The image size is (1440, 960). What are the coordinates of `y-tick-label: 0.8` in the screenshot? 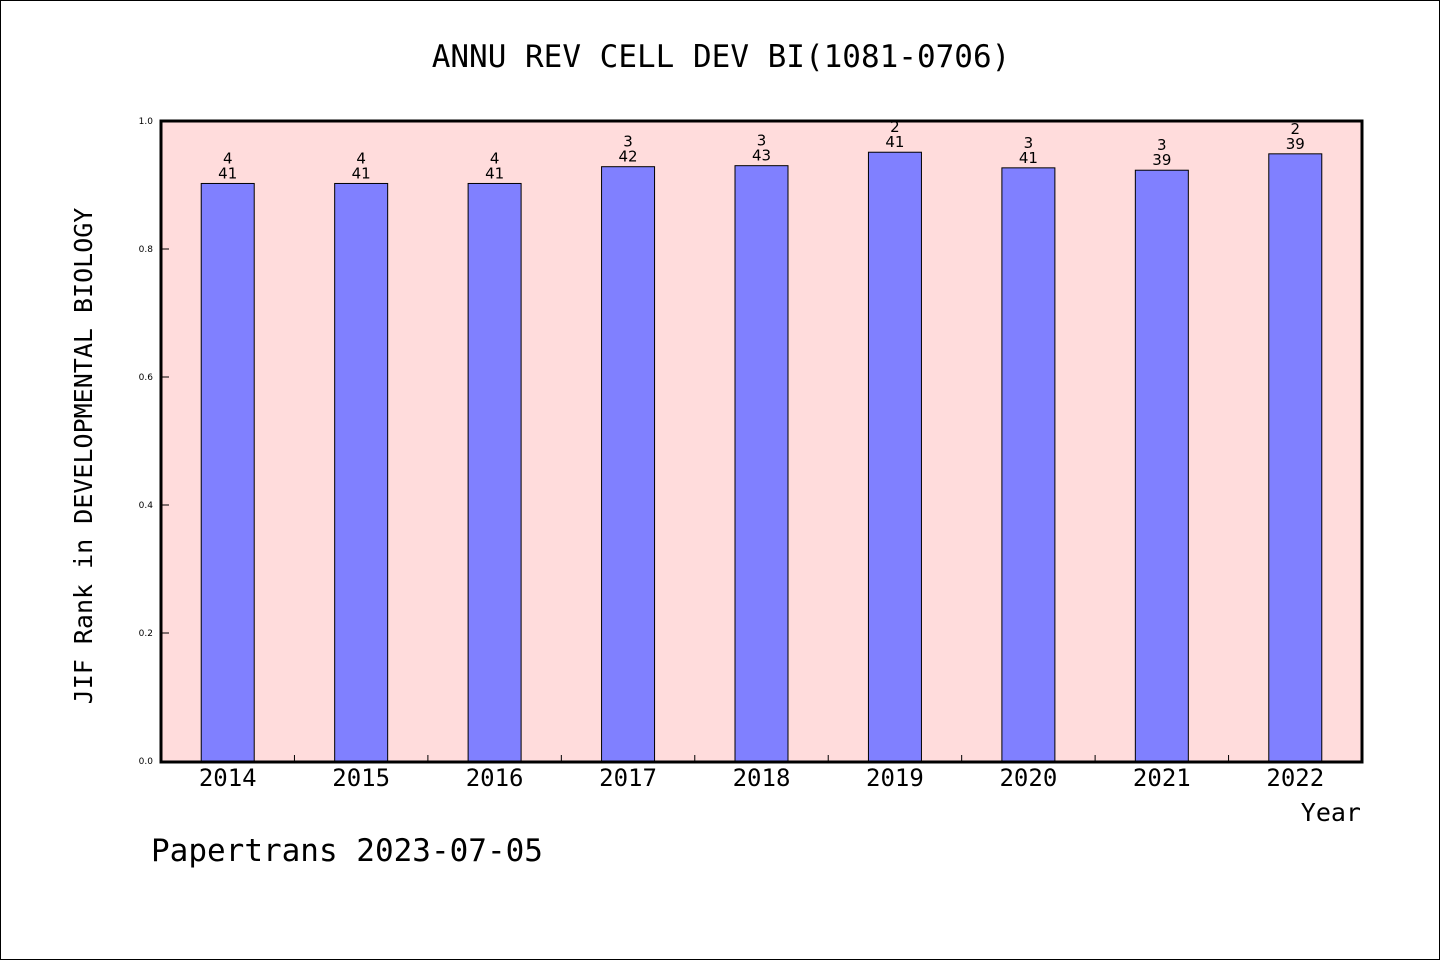 It's located at (146, 250).